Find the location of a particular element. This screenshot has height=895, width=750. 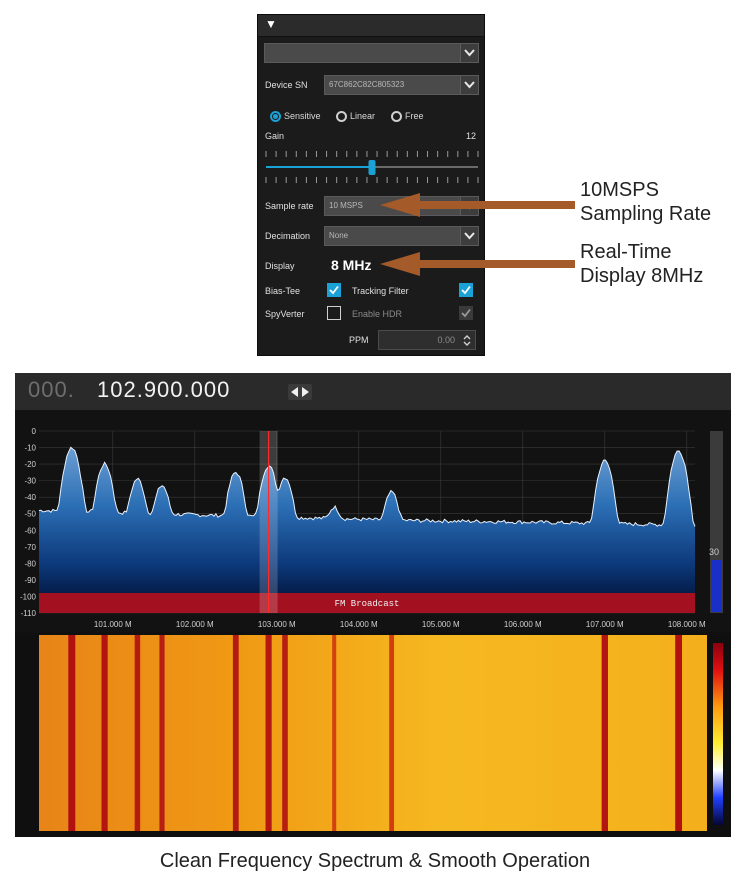

step-arrows-icon is located at coordinates (300, 392).